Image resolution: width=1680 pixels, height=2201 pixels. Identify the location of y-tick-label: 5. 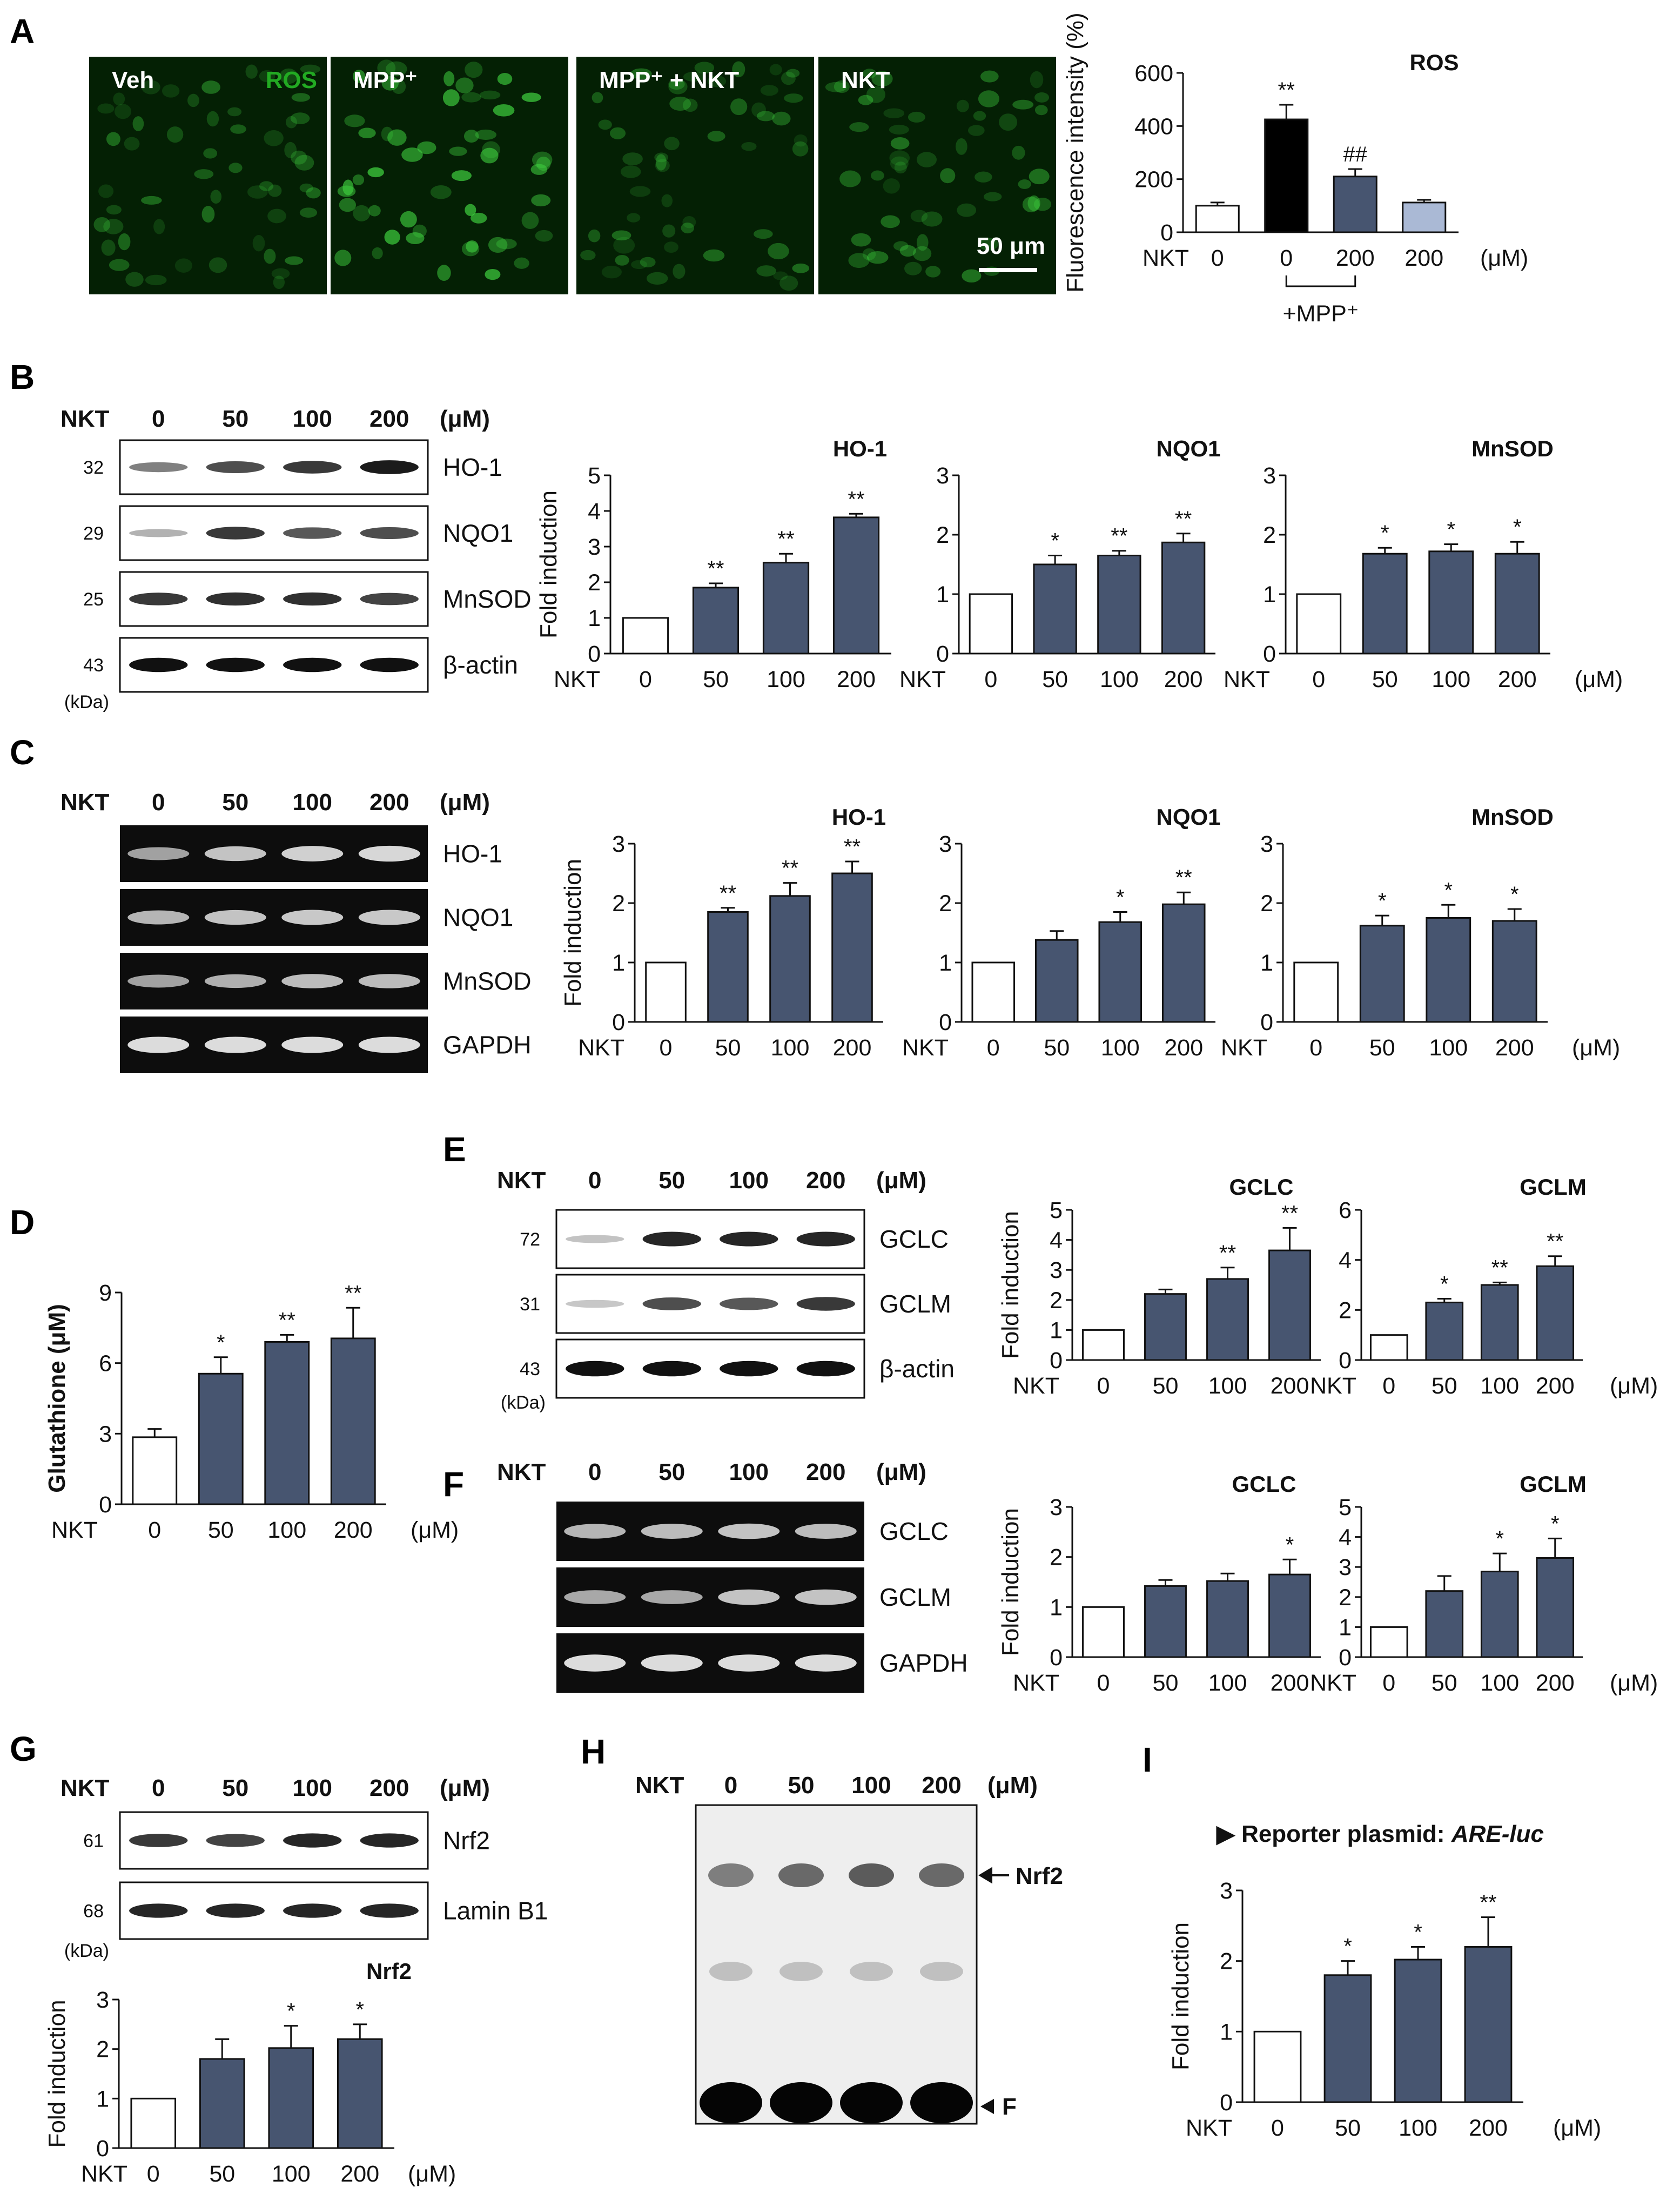
(1056, 1210).